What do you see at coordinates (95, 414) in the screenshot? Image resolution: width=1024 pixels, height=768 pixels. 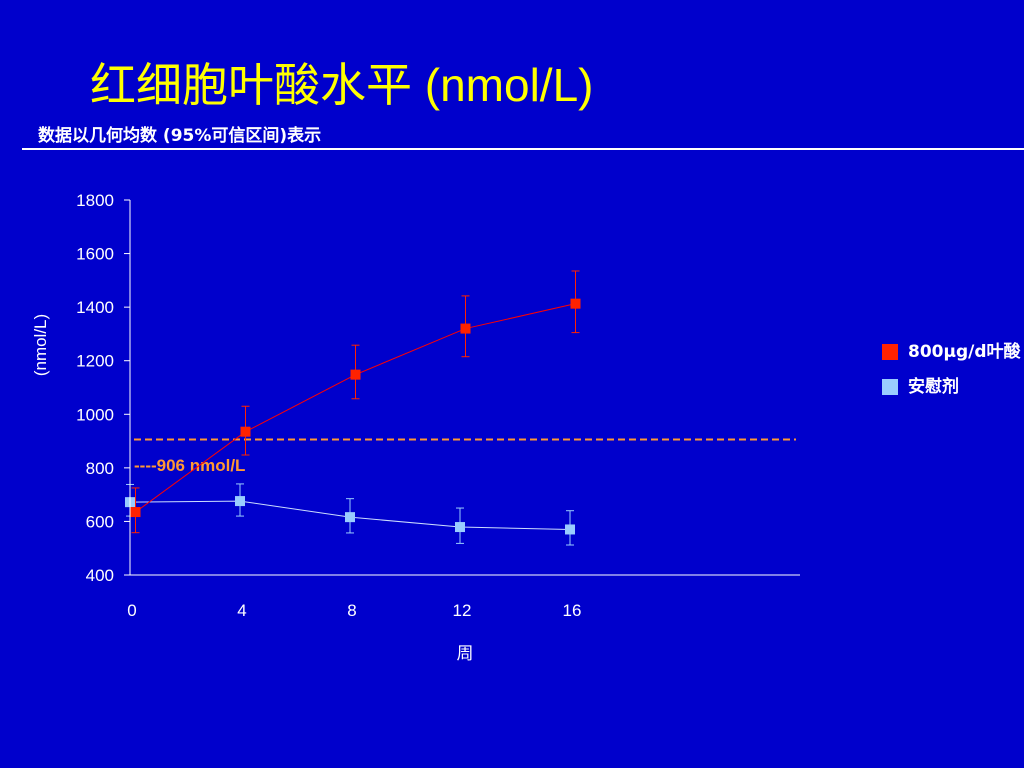 I see `y-tick-label: 1000` at bounding box center [95, 414].